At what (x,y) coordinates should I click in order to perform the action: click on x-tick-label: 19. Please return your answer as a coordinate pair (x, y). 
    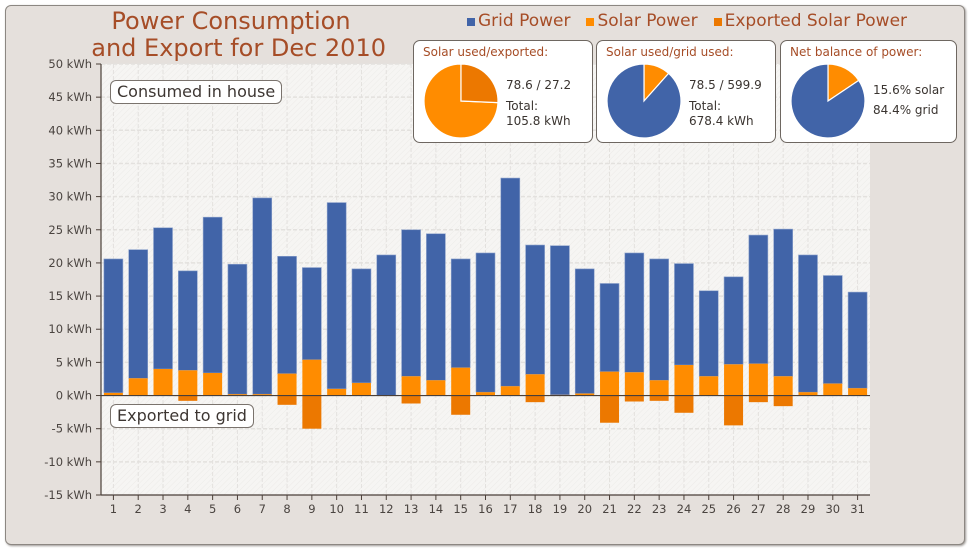
    Looking at the image, I should click on (560, 509).